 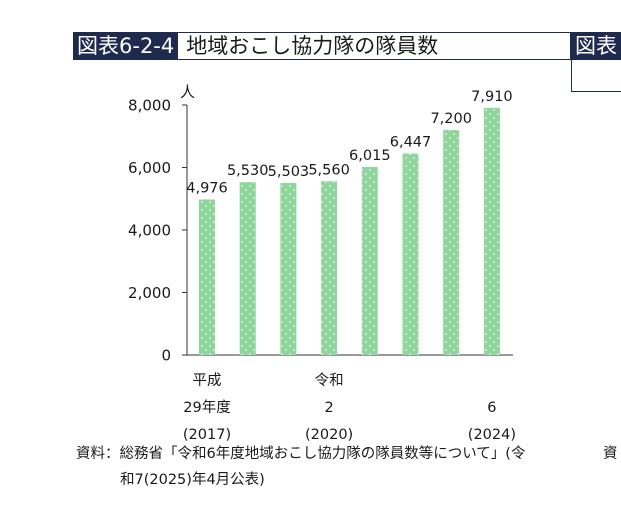 I want to click on figure-header: 図表6-2-4 地域おこし協力隊の隊員数, so click(x=322, y=46).